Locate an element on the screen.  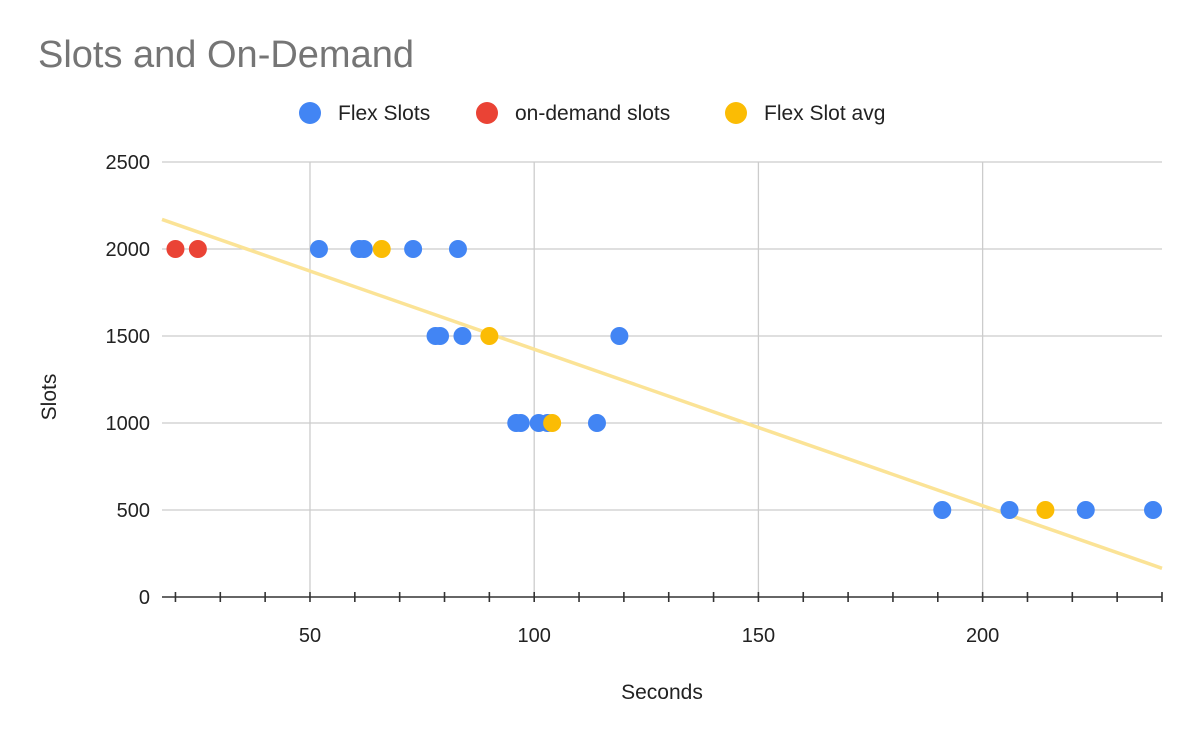
y-axis-title: Slots is located at coordinates (49, 397).